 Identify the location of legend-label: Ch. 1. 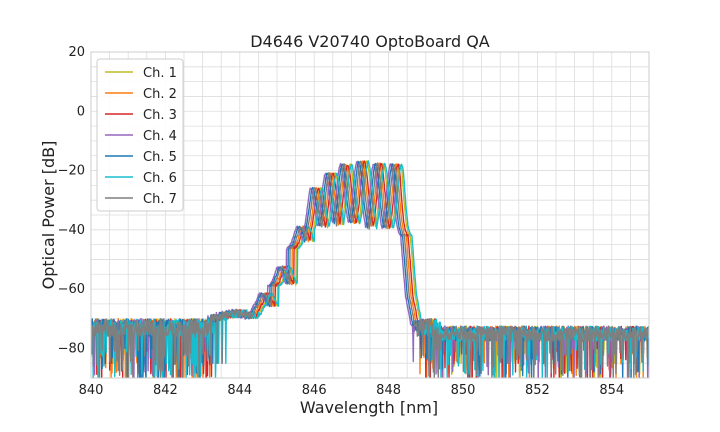
(160, 73).